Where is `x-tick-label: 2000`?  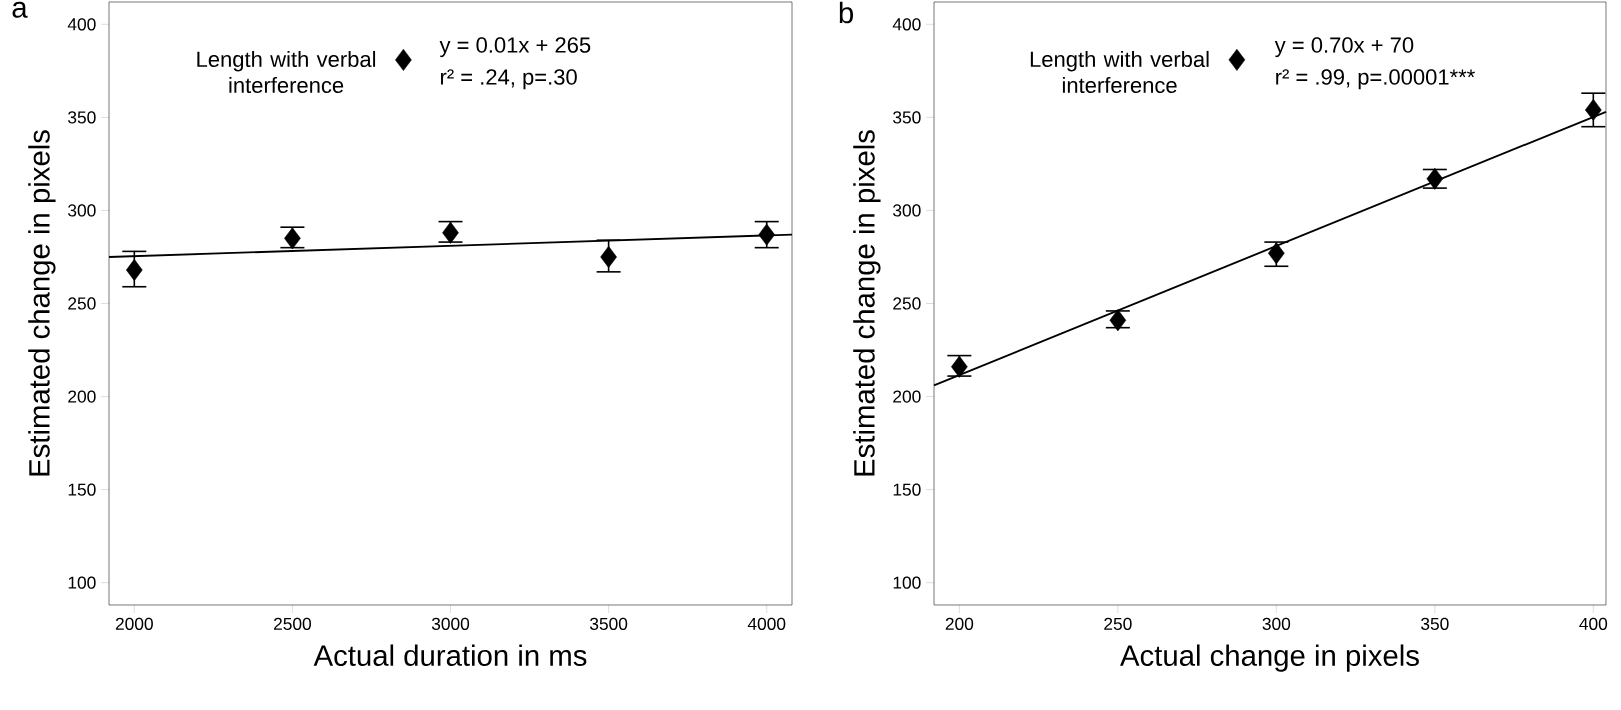 x-tick-label: 2000 is located at coordinates (134, 623).